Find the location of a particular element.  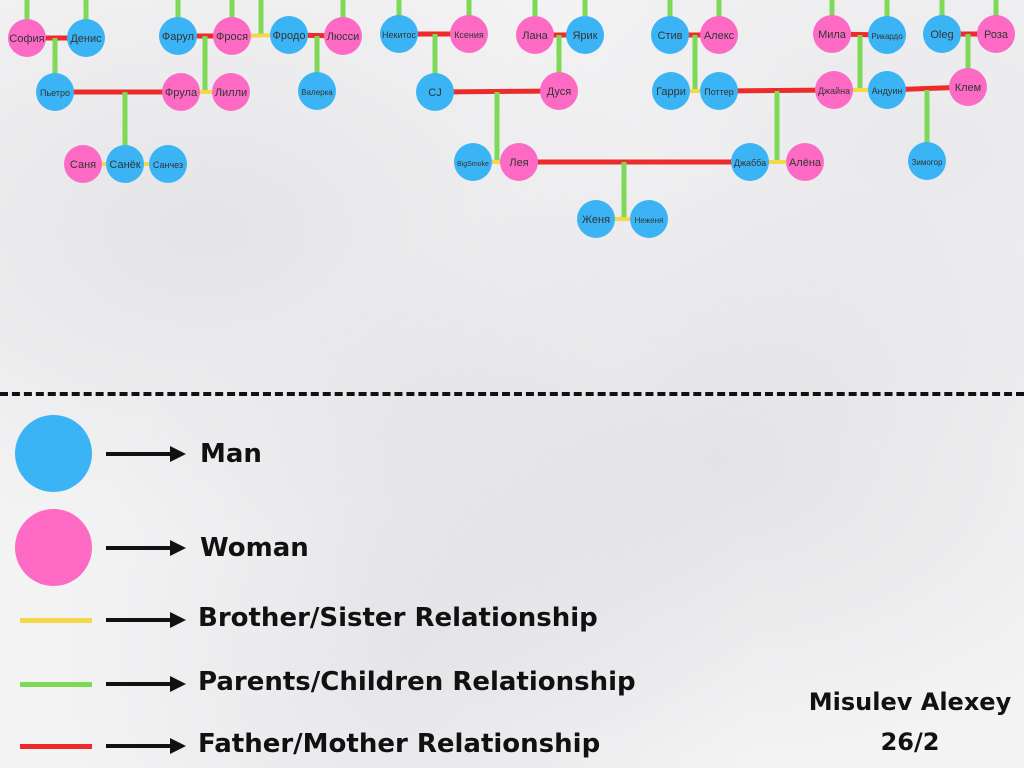

author-group: 26/2 is located at coordinates (910, 742).